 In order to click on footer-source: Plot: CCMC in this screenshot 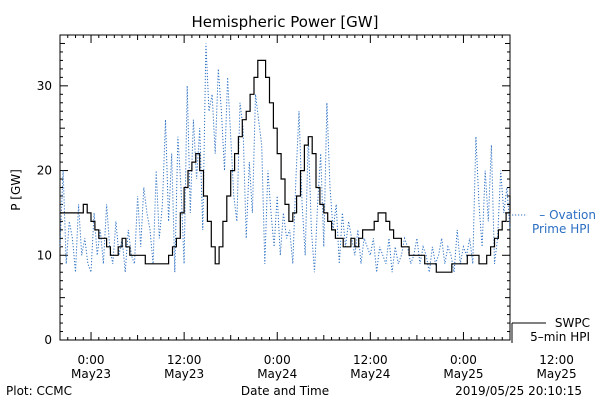, I will do `click(39, 391)`.